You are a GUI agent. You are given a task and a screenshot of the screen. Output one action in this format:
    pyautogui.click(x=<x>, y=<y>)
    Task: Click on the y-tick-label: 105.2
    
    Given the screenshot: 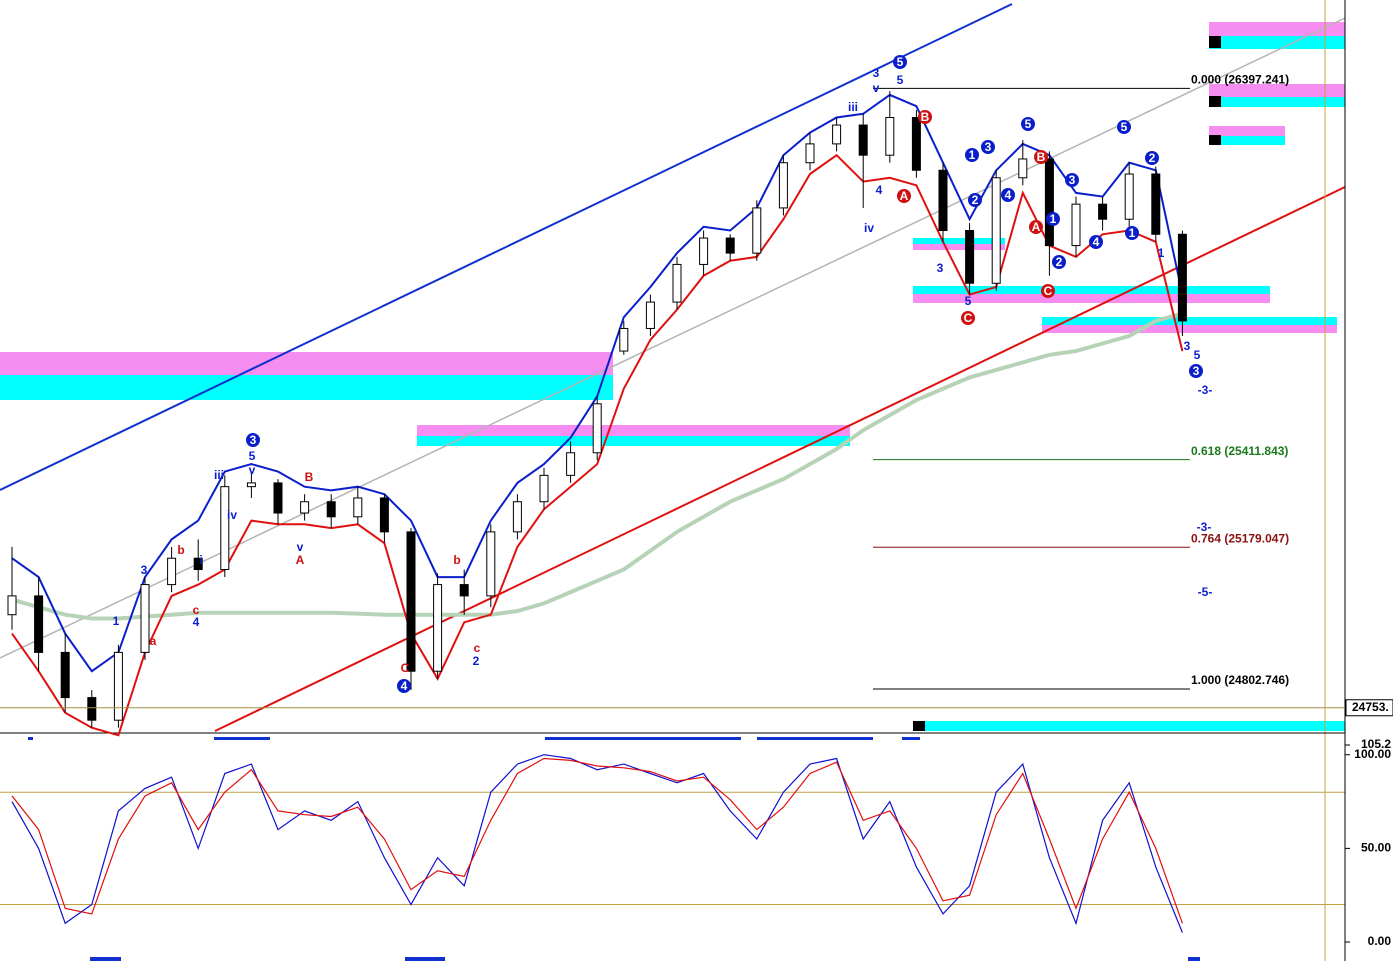 What is the action you would take?
    pyautogui.click(x=1376, y=744)
    